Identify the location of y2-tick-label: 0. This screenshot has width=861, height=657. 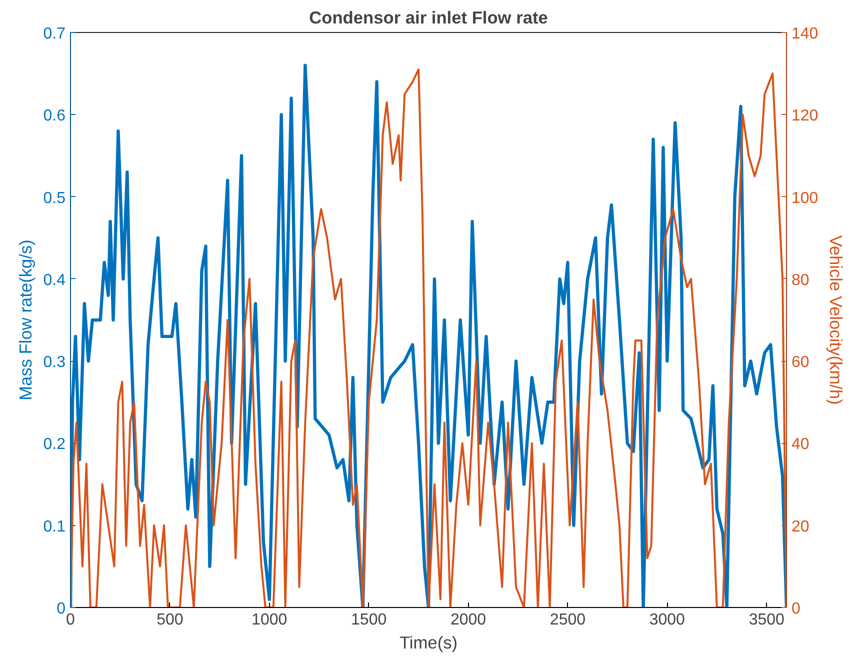
(796, 609).